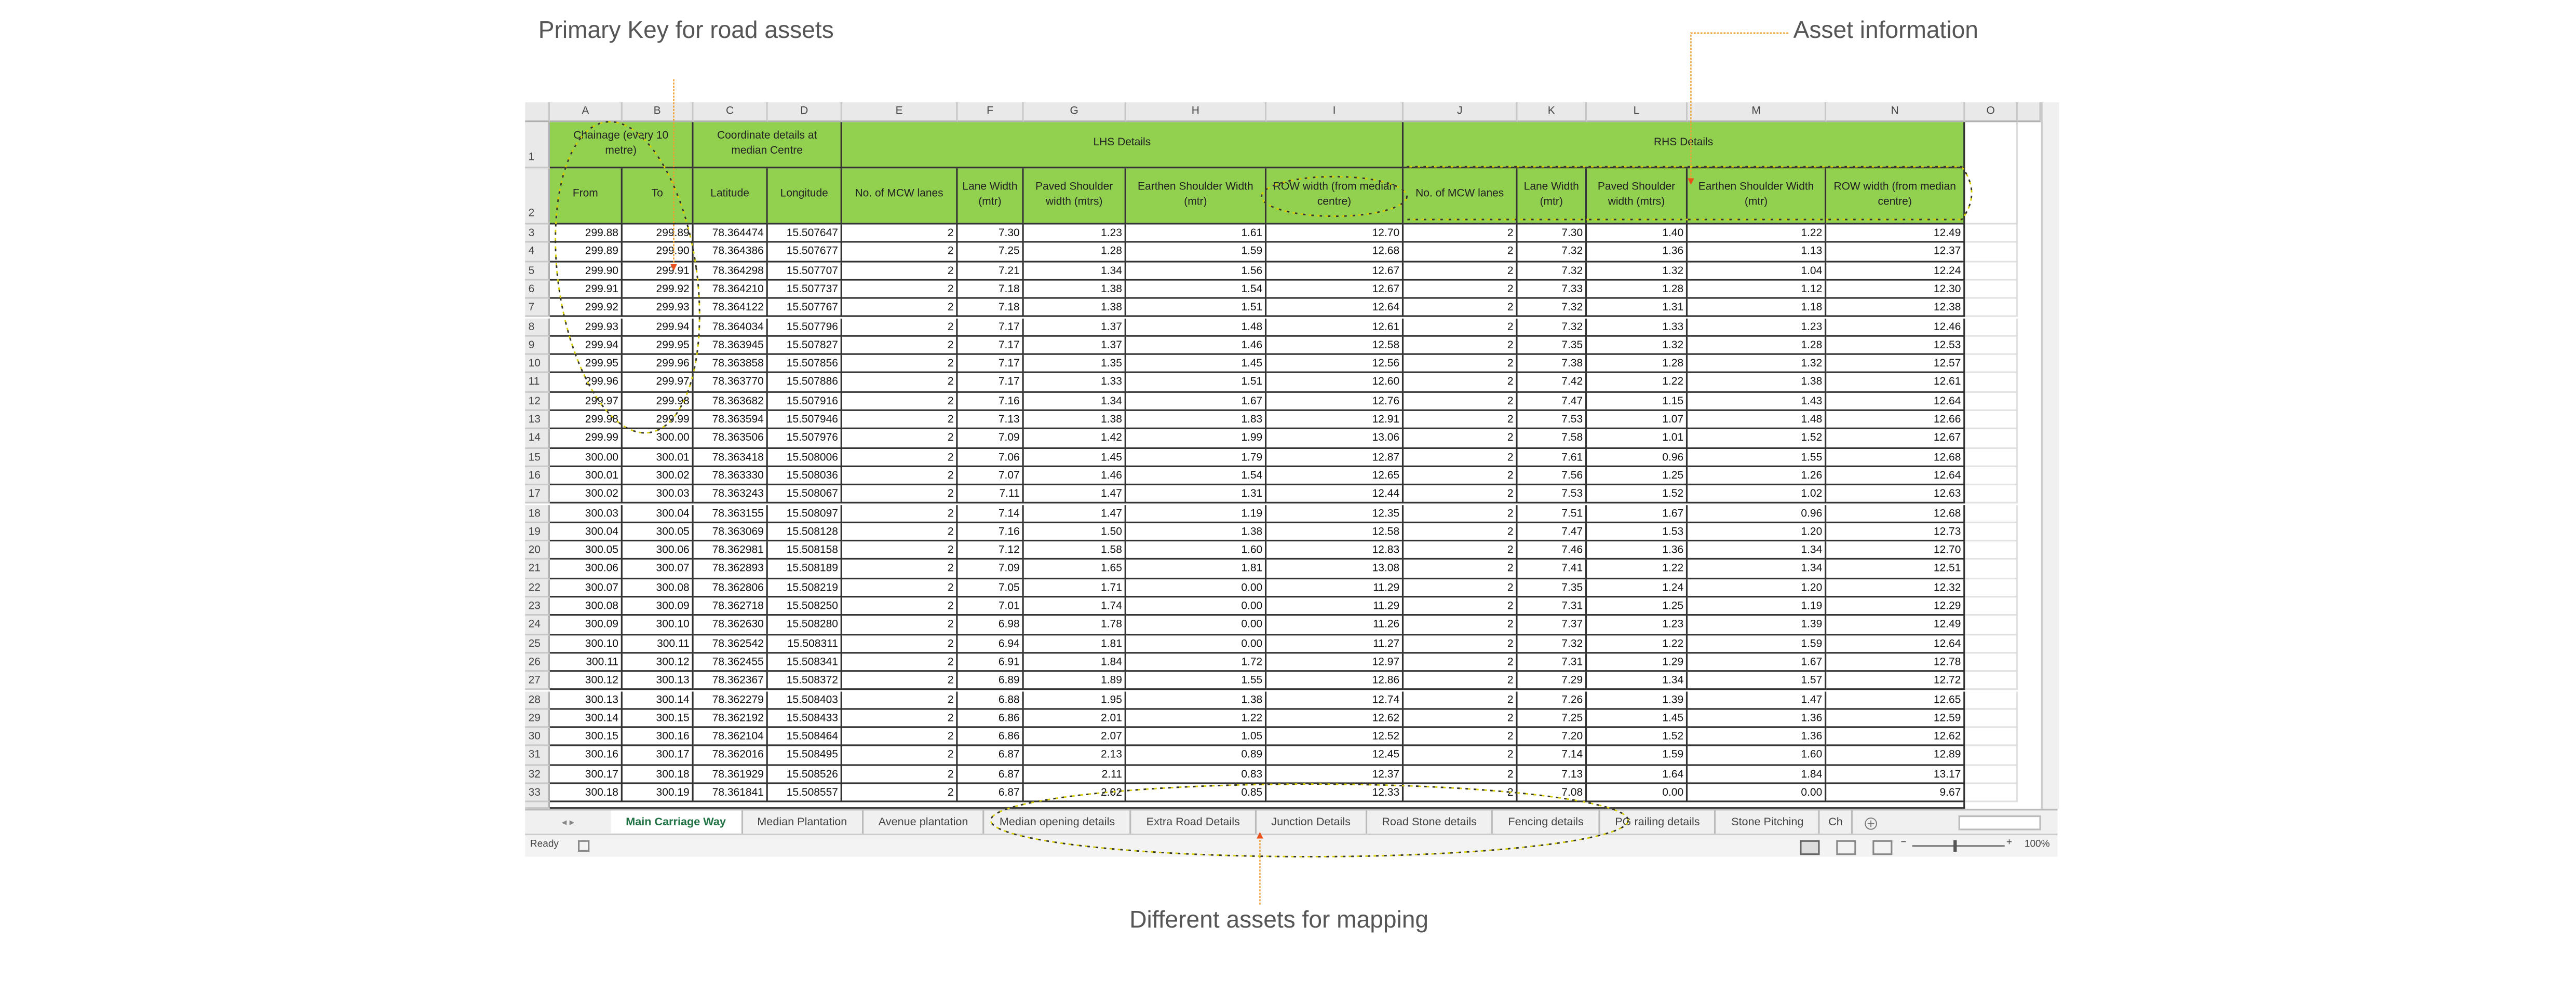 The width and height of the screenshot is (2576, 981). What do you see at coordinates (1335, 589) in the screenshot?
I see `data-cell: 11.29` at bounding box center [1335, 589].